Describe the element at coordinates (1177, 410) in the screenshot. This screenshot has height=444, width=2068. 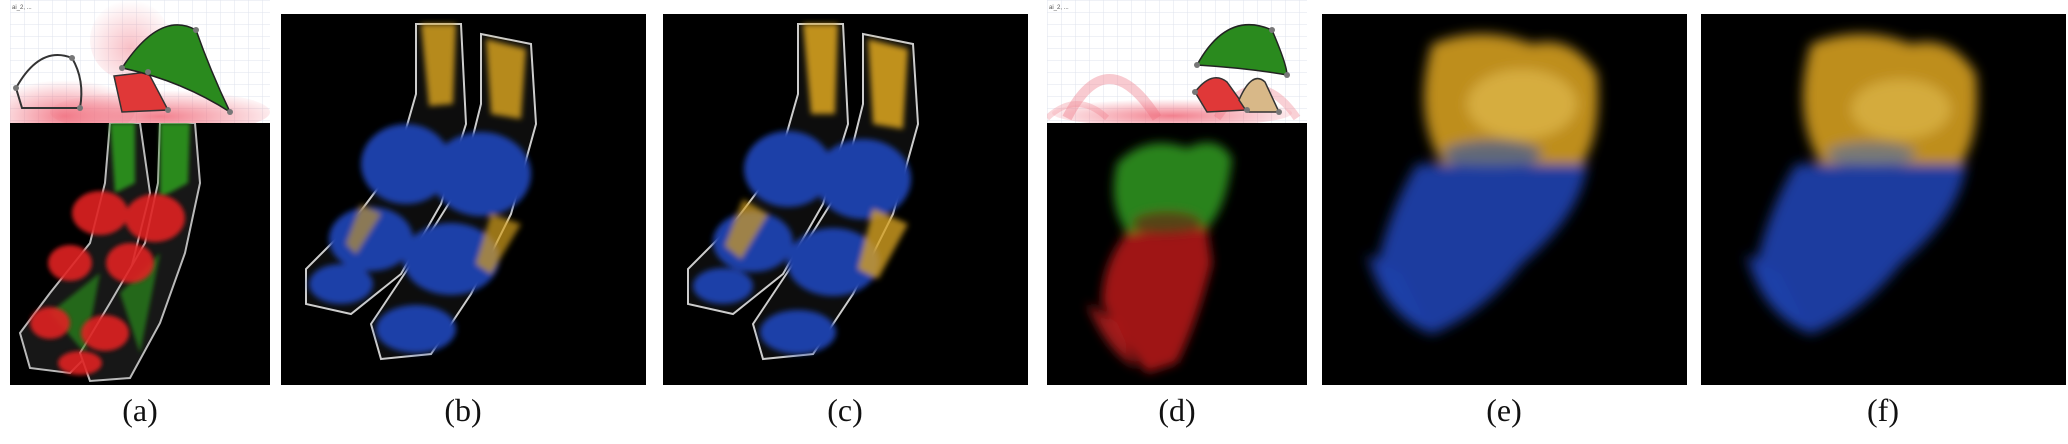
I see `panel-caption: (d)` at that location.